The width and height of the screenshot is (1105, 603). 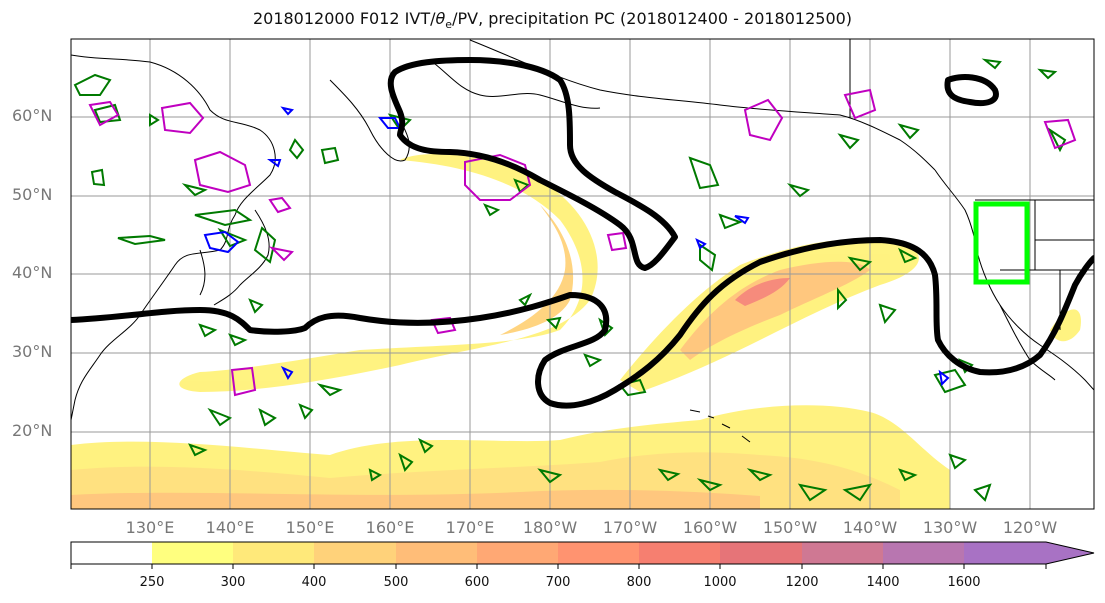 I want to click on lat-label-50n: 50°N, so click(x=32, y=194).